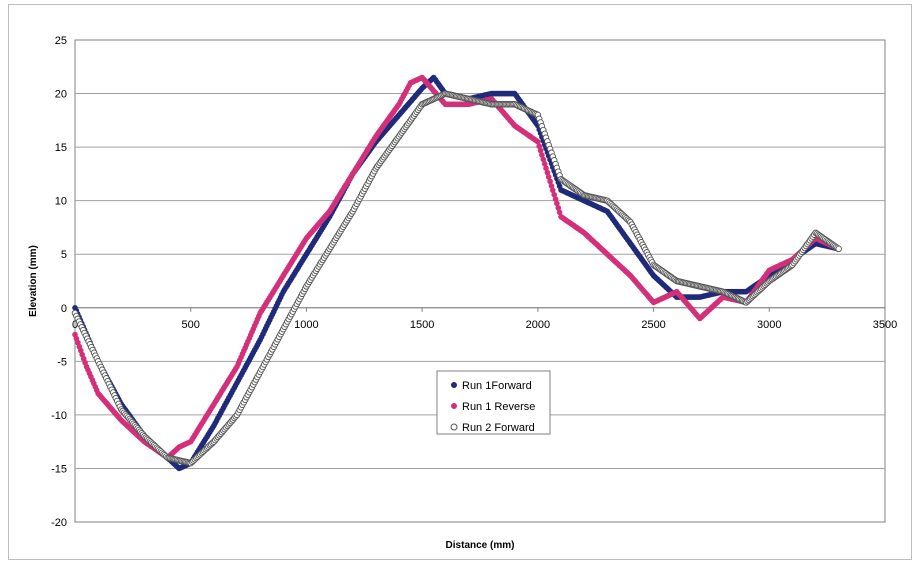  What do you see at coordinates (61, 148) in the screenshot?
I see `y-tick-label: 15` at bounding box center [61, 148].